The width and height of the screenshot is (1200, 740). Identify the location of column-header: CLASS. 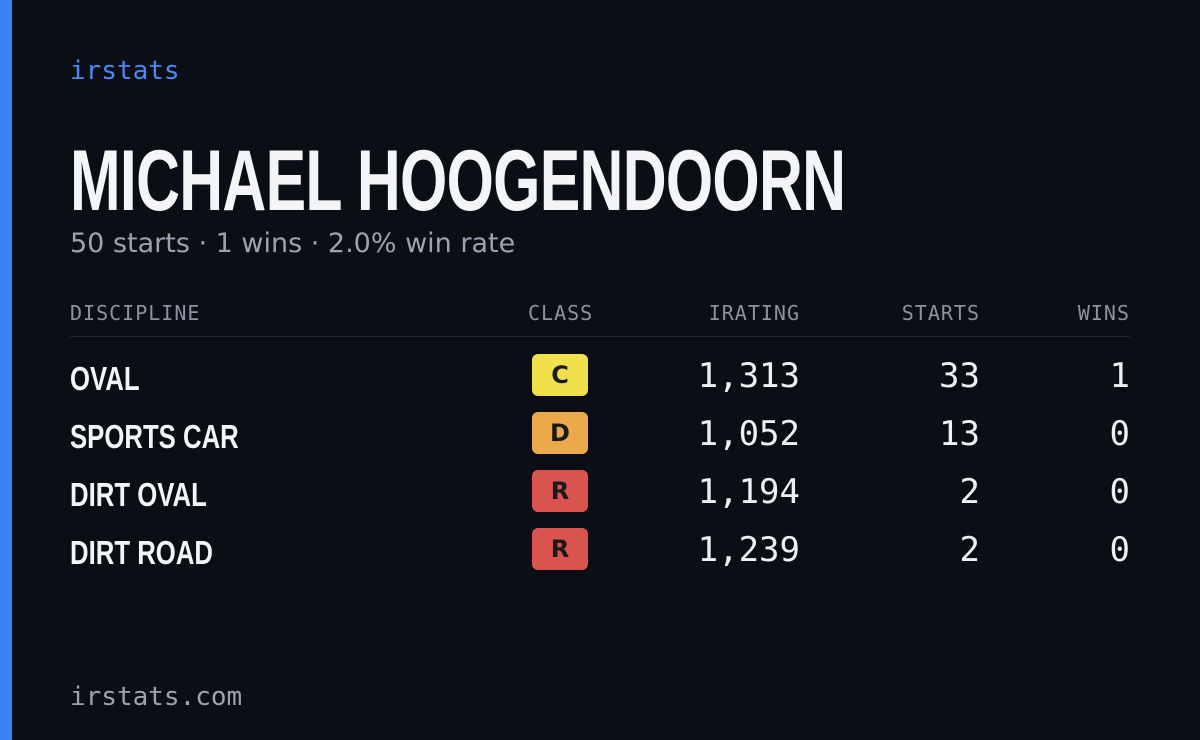
(561, 313).